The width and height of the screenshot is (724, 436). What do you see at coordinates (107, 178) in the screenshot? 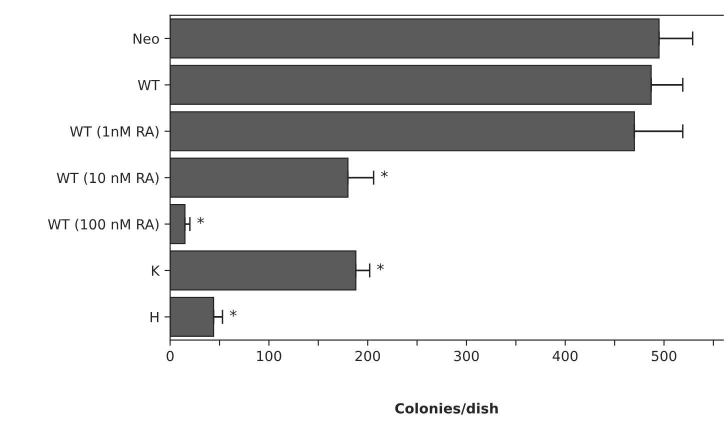
I see `y-tick-label: WT (10 nM RA)` at bounding box center [107, 178].